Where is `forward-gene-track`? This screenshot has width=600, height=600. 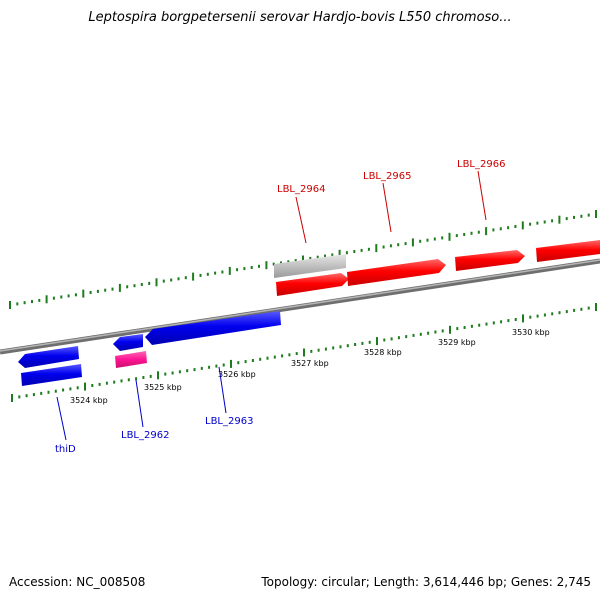 forward-gene-track is located at coordinates (437, 268).